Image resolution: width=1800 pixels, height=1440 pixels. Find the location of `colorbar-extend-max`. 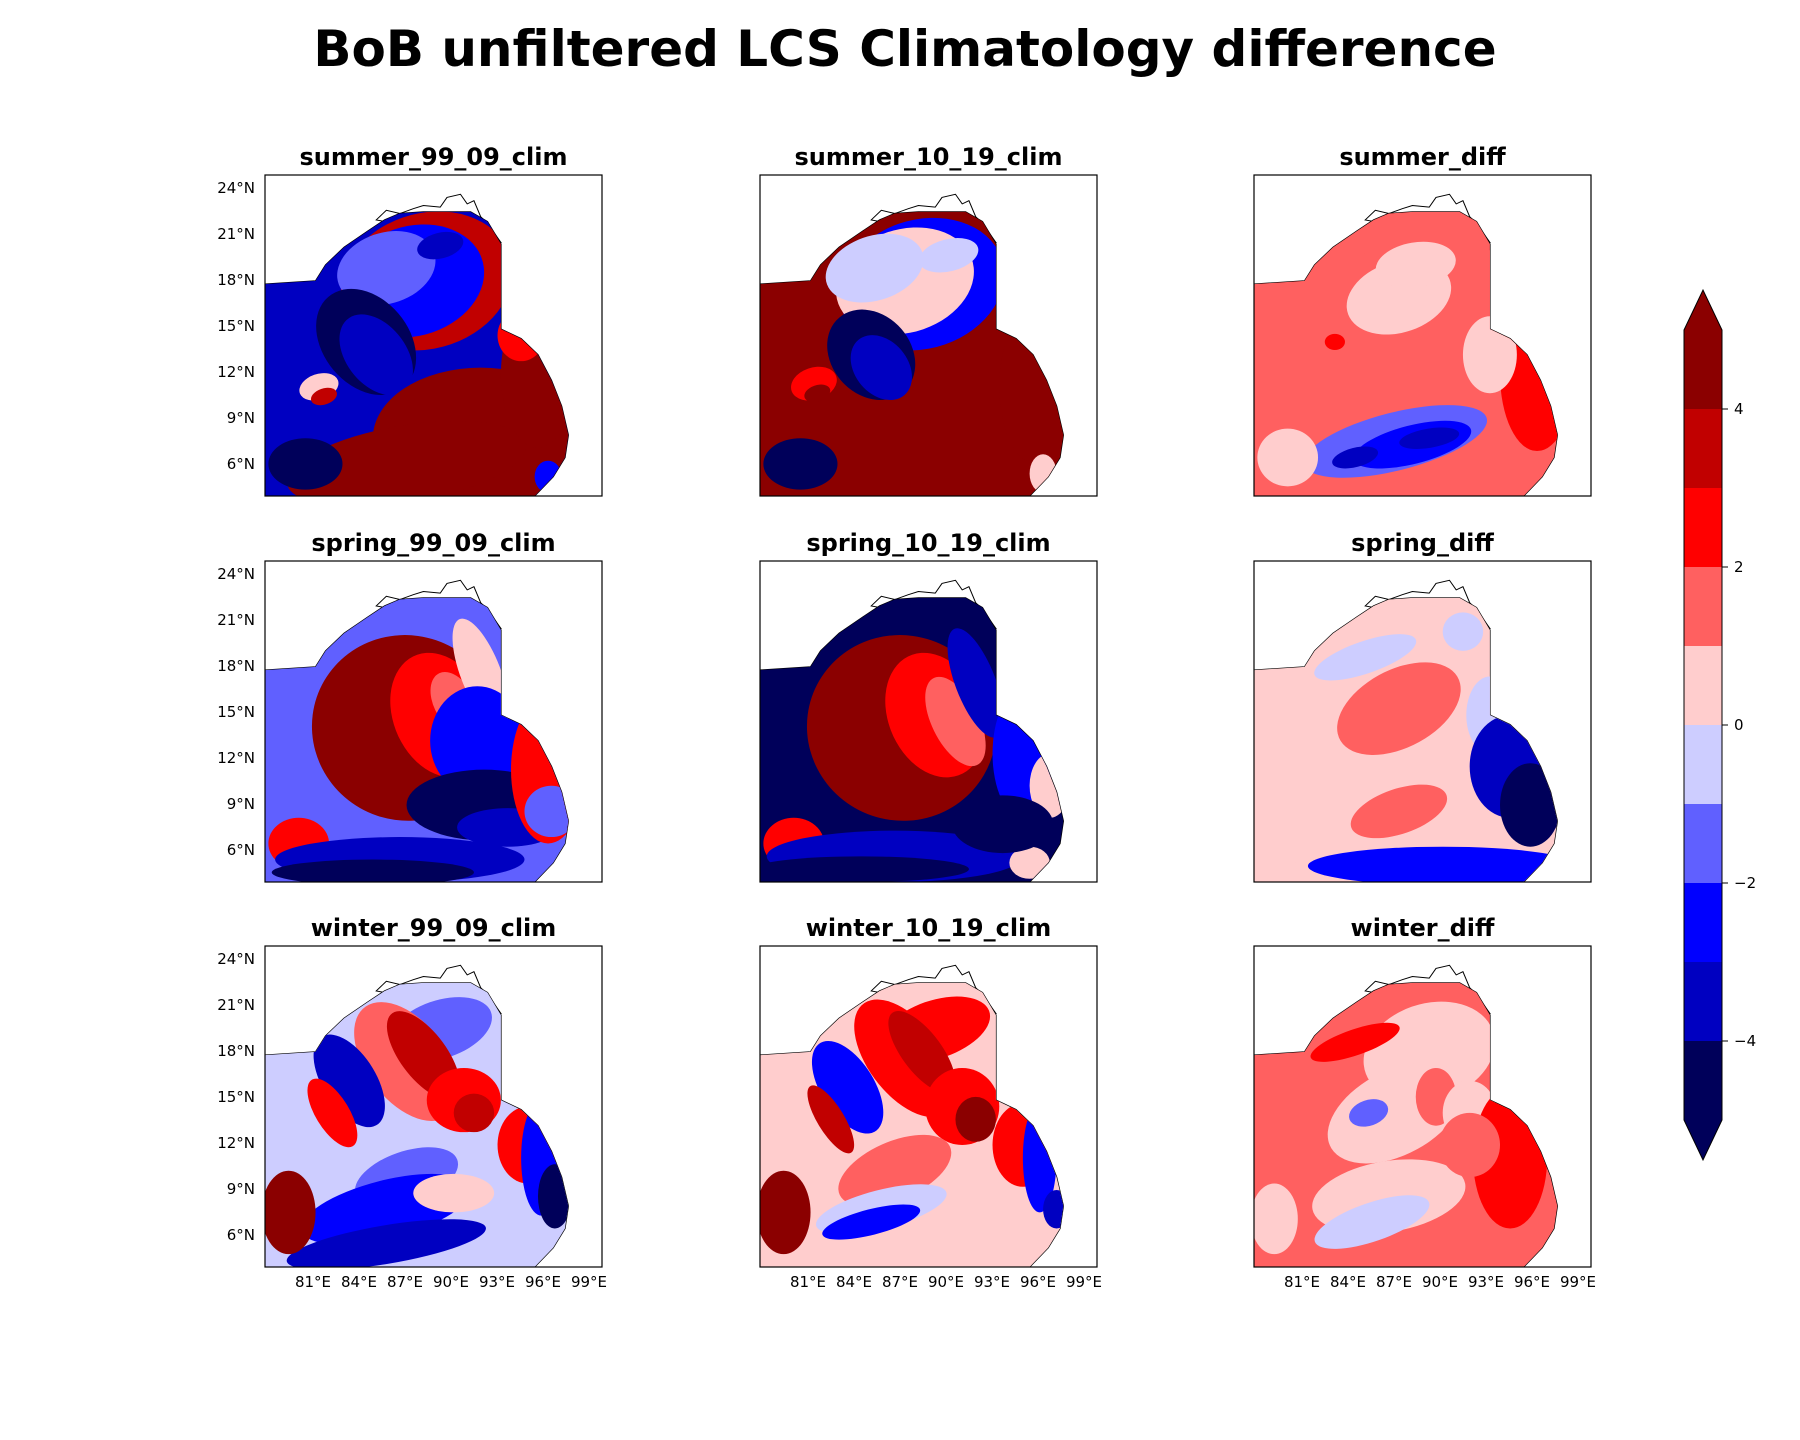

colorbar-extend-max is located at coordinates (1703, 310).